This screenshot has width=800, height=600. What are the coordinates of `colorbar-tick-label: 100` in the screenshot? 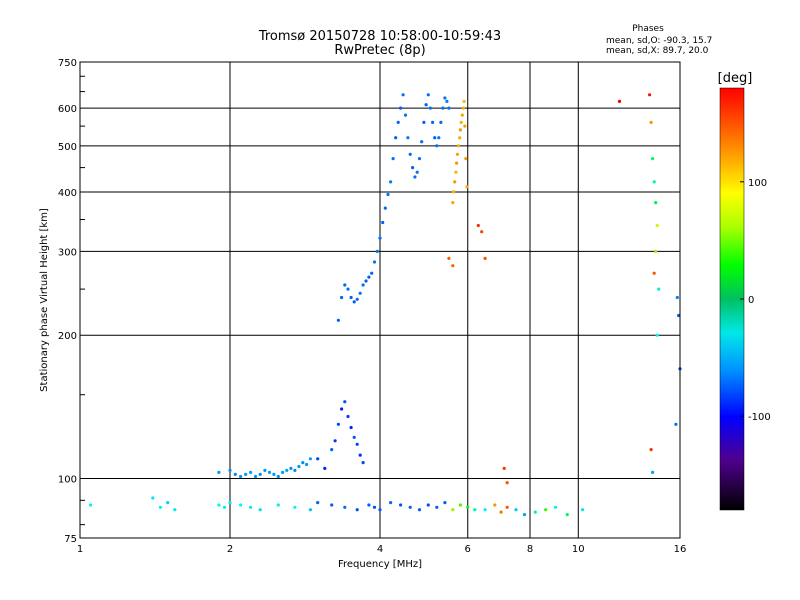 It's located at (757, 183).